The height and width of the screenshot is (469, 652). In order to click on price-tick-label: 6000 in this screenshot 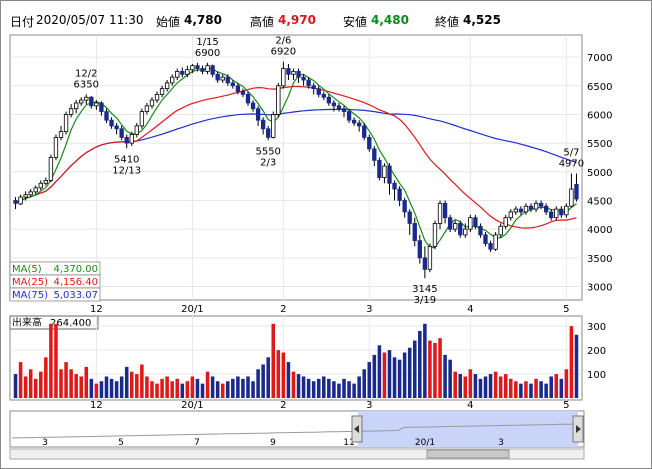, I will do `click(599, 115)`.